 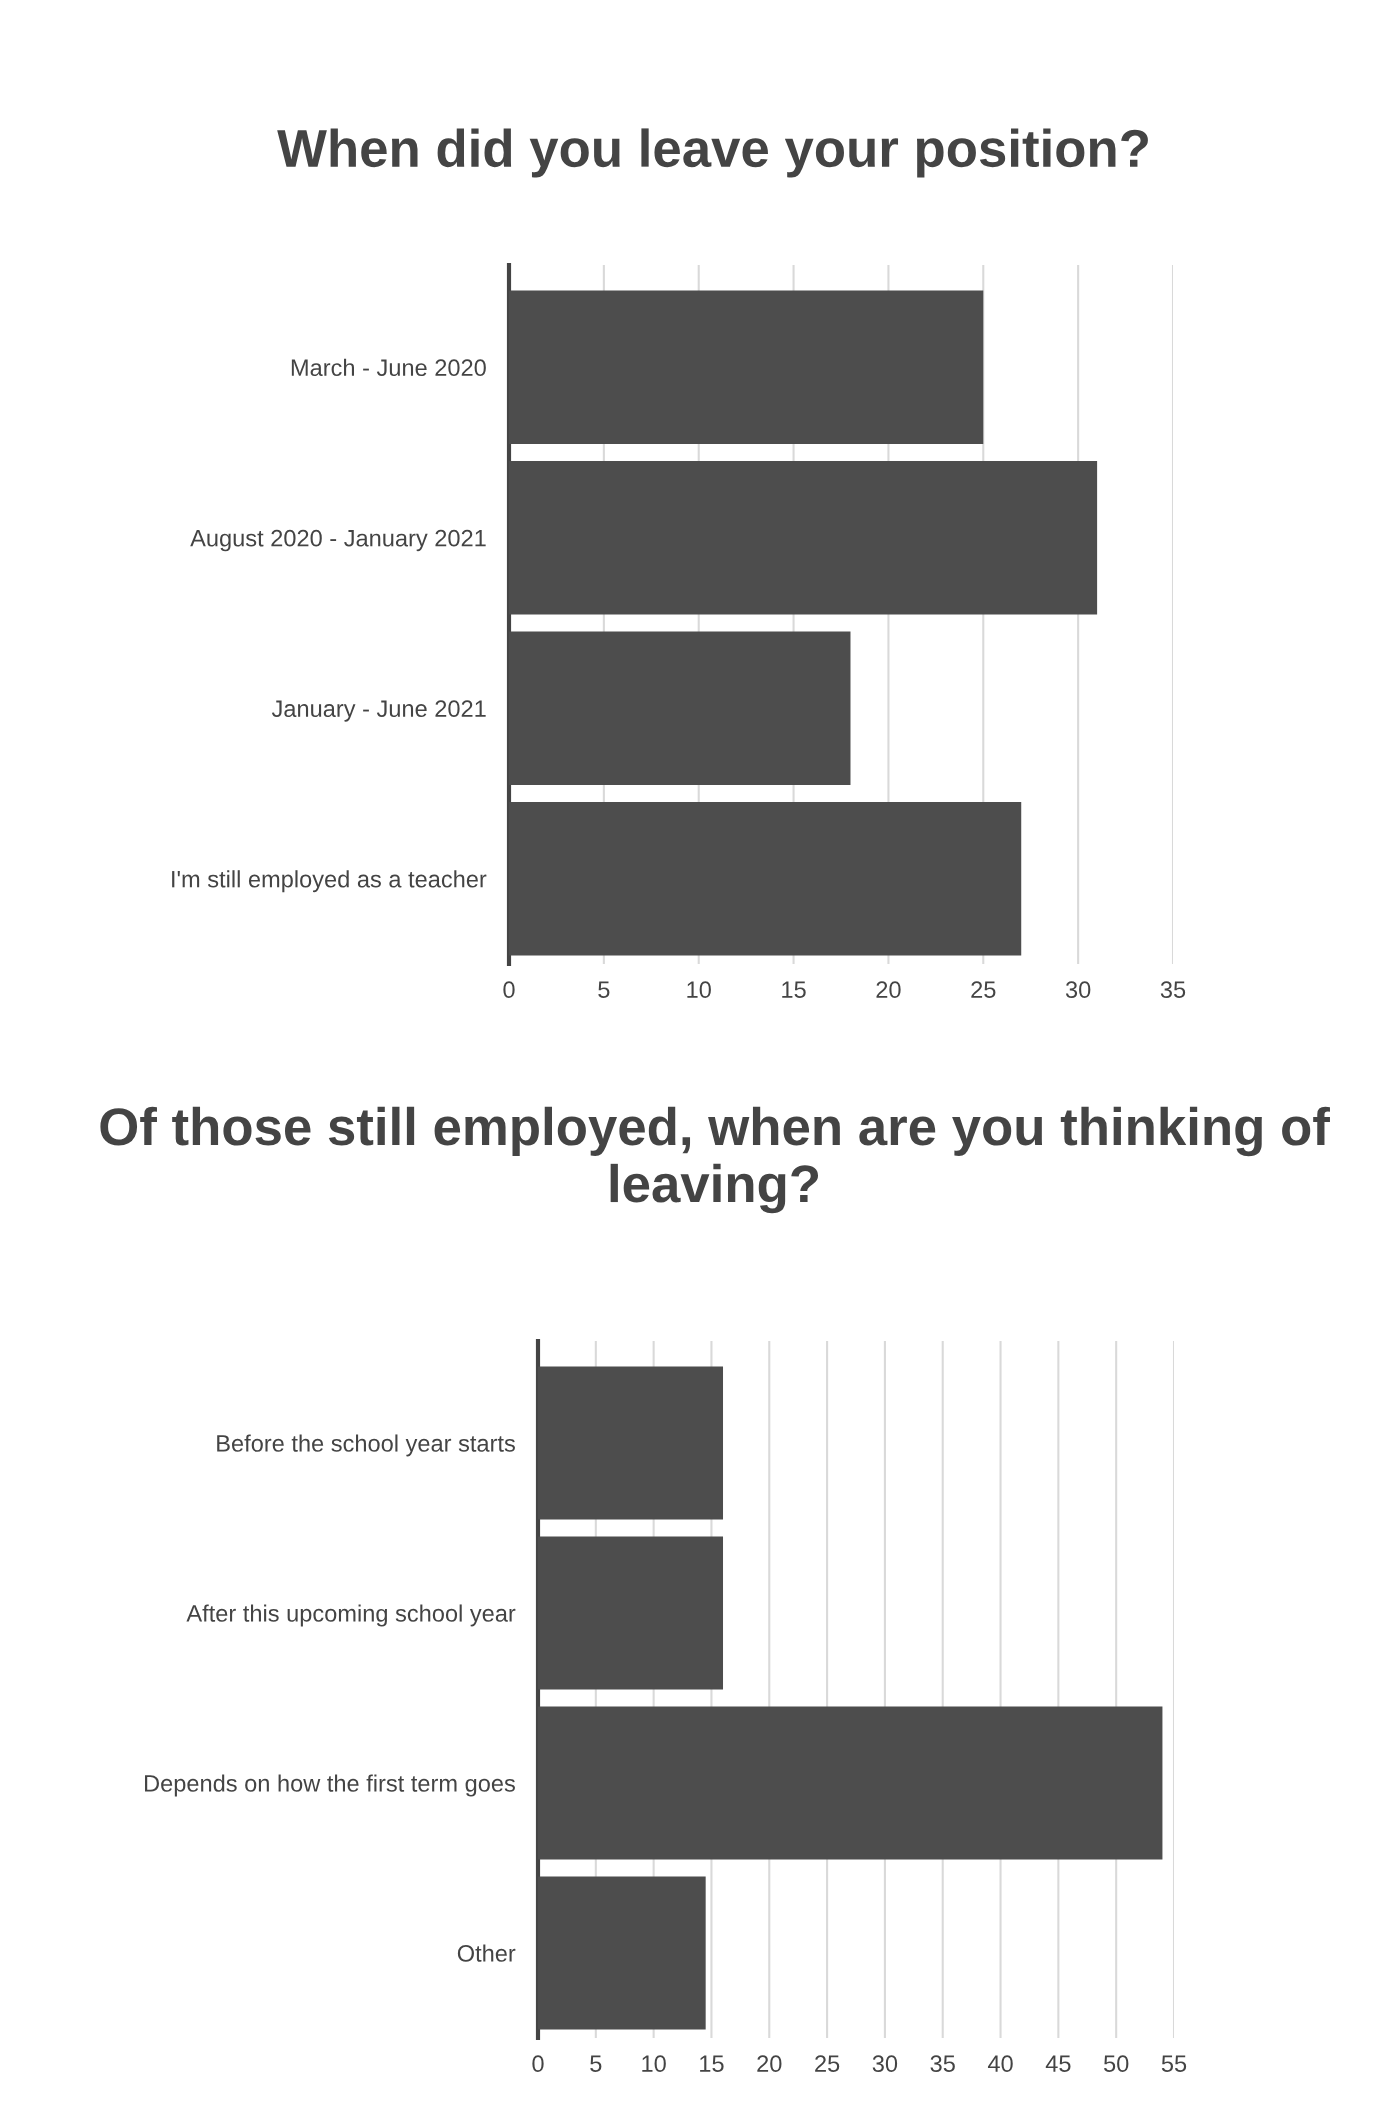 I want to click on y-tick-label: I'm still employed as a teacher, so click(x=329, y=881).